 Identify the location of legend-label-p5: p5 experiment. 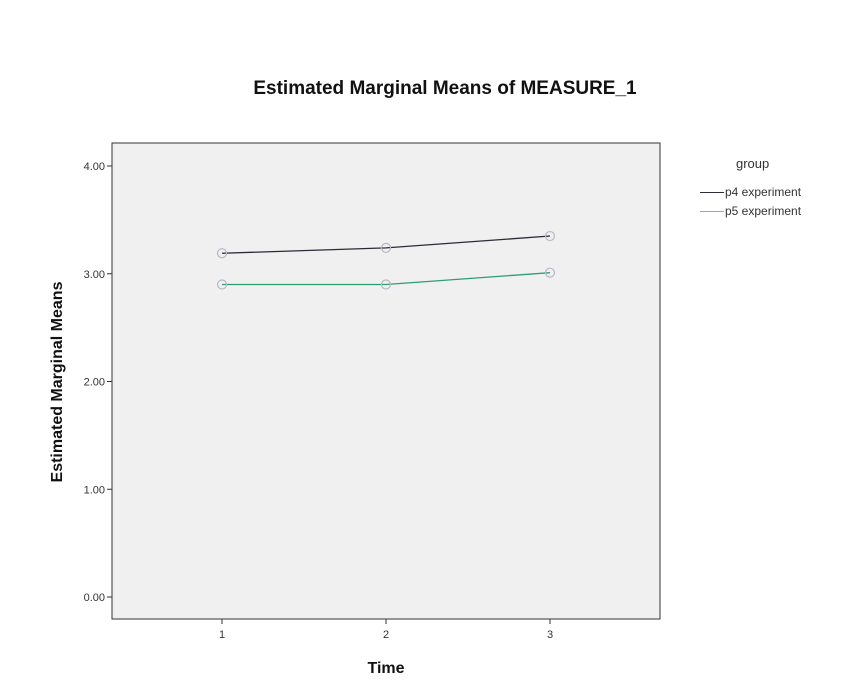
(763, 211).